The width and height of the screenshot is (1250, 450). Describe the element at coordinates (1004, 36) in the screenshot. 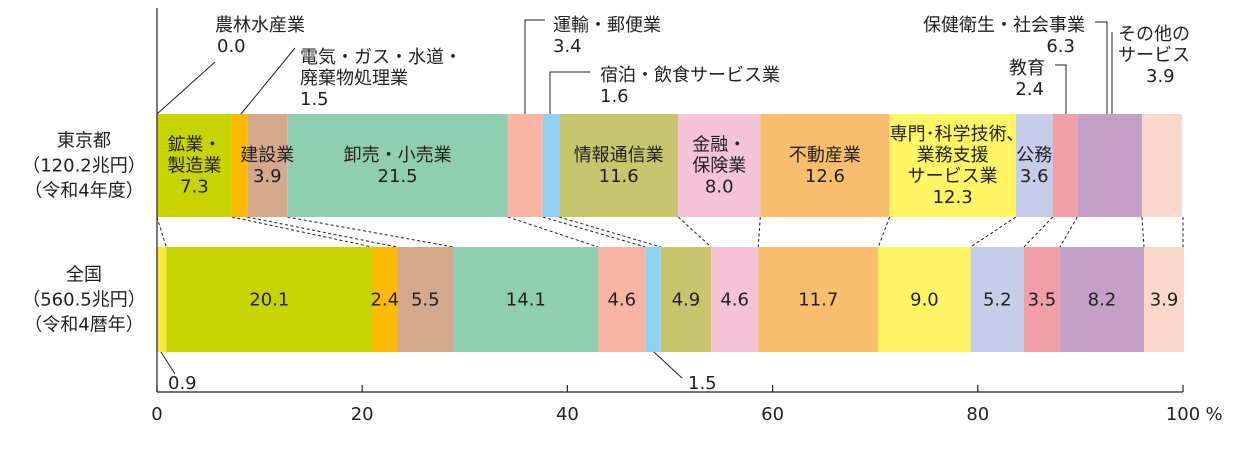

I see `callout-label: 保健衛生・社会事業 6.3` at that location.